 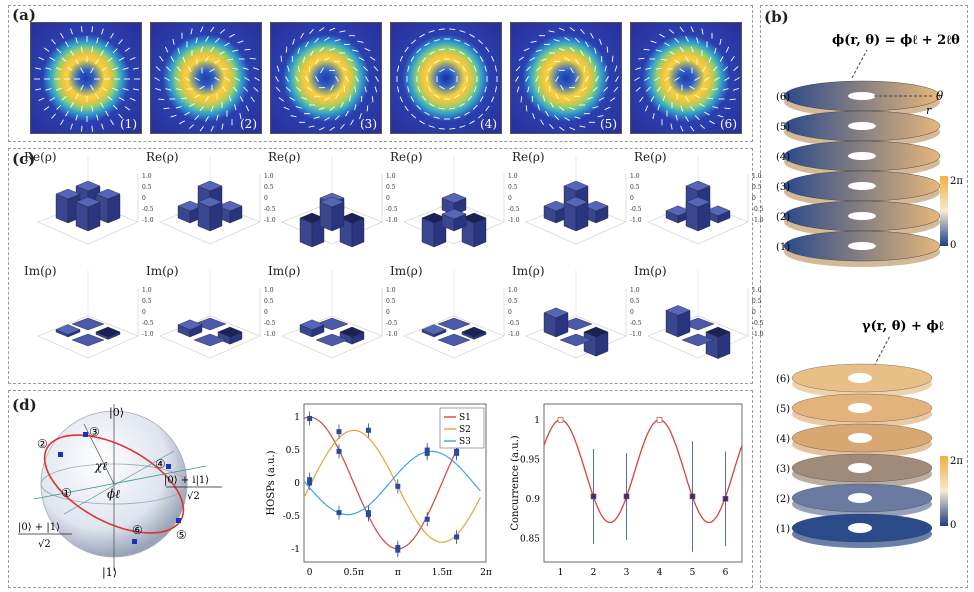 I want to click on layer-label: (3), so click(x=783, y=187).